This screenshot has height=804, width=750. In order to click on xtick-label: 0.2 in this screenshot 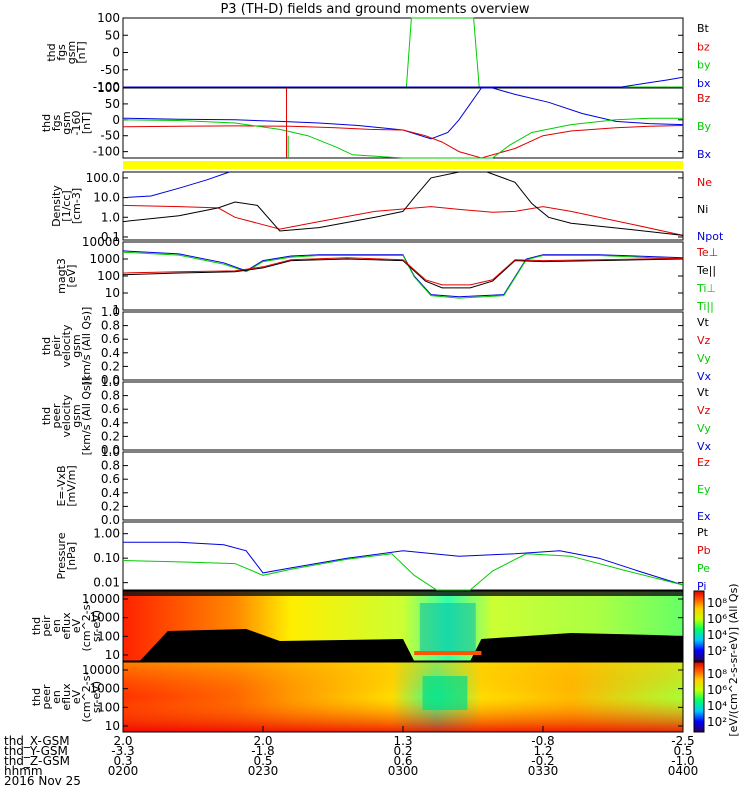, I will do `click(402, 751)`.